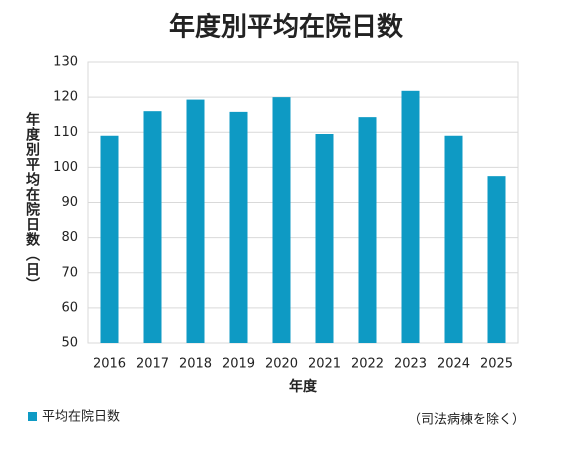 The height and width of the screenshot is (456, 572). I want to click on y-tick-label: 60, so click(69, 307).